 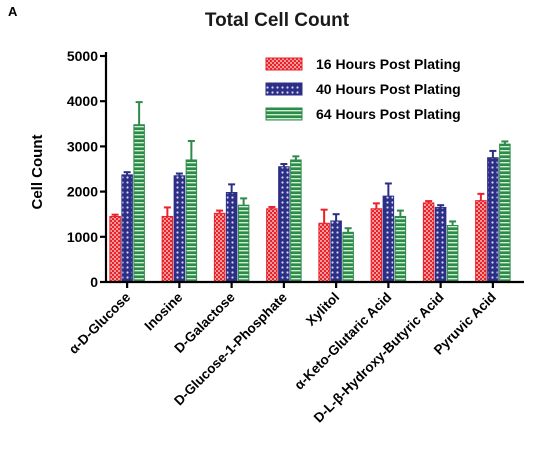 What do you see at coordinates (322, 309) in the screenshot?
I see `x-tick-label: Xylitol` at bounding box center [322, 309].